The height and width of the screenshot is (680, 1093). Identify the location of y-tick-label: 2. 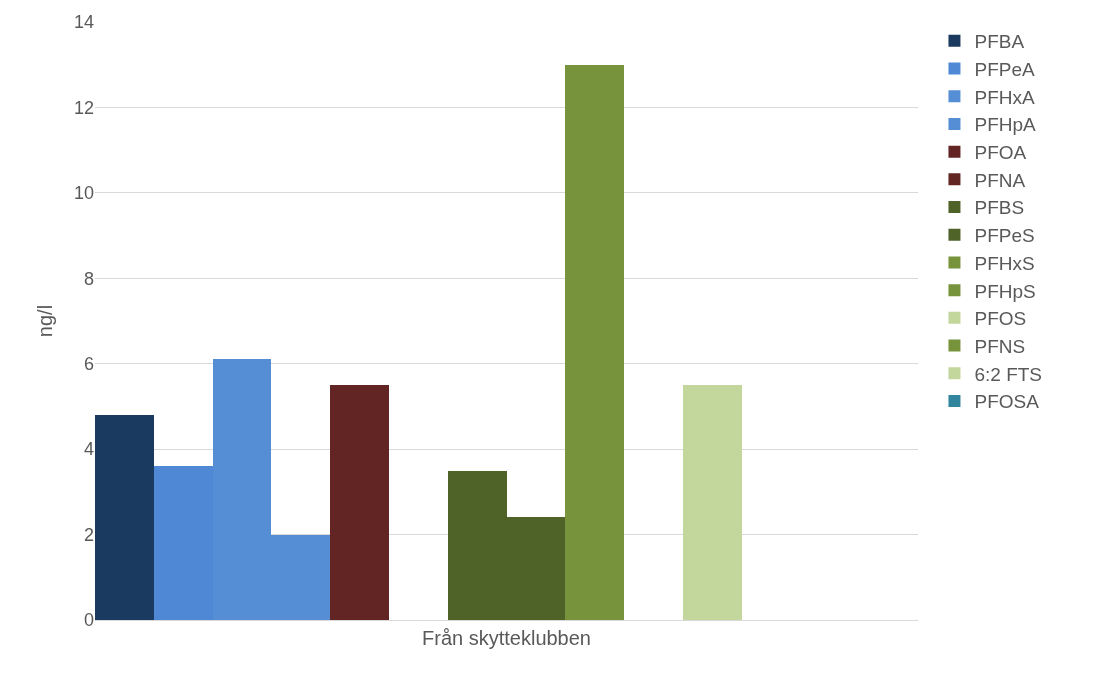
(88, 534).